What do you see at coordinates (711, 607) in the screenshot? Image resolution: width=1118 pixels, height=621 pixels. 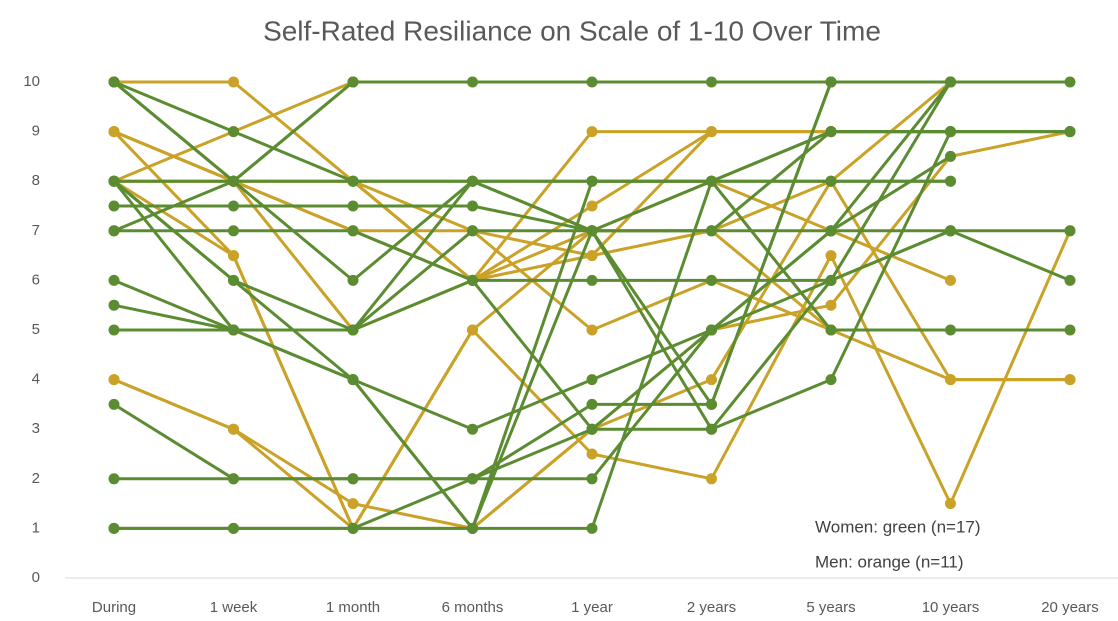 I see `x-tick-label: 2 years` at bounding box center [711, 607].